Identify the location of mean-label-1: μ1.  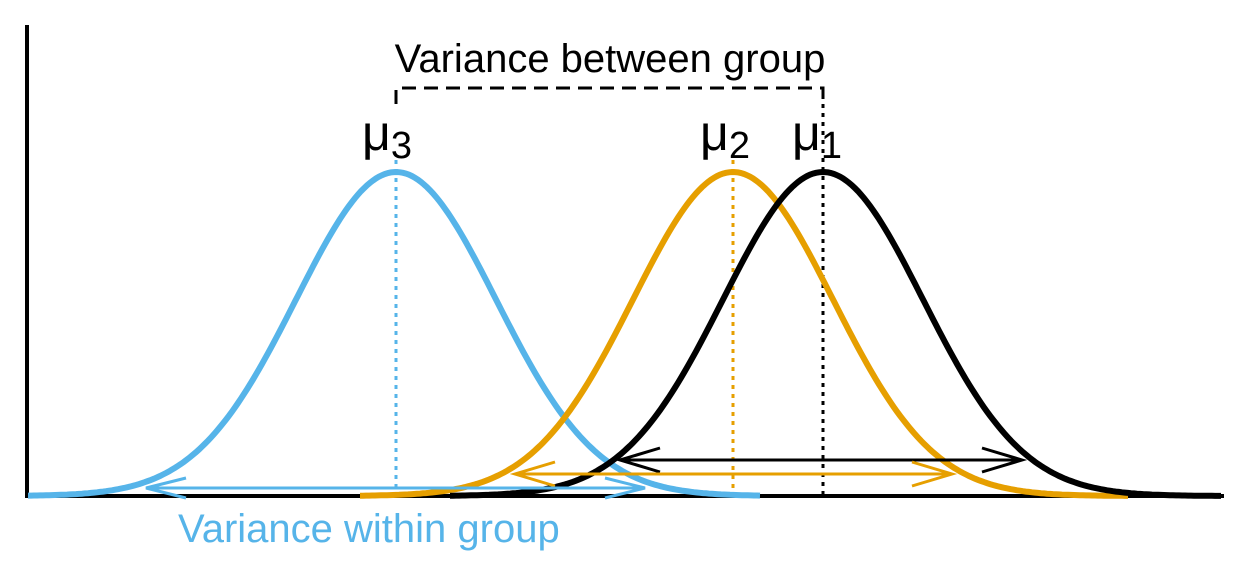
(817, 136).